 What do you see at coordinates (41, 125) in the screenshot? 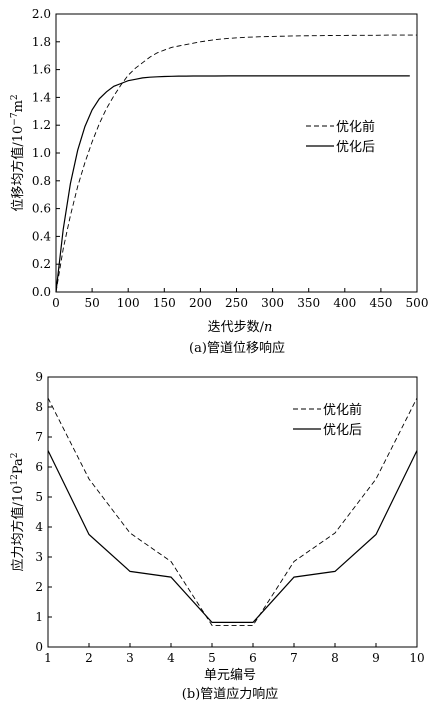
I see `y-tick-label: 1.2` at bounding box center [41, 125].